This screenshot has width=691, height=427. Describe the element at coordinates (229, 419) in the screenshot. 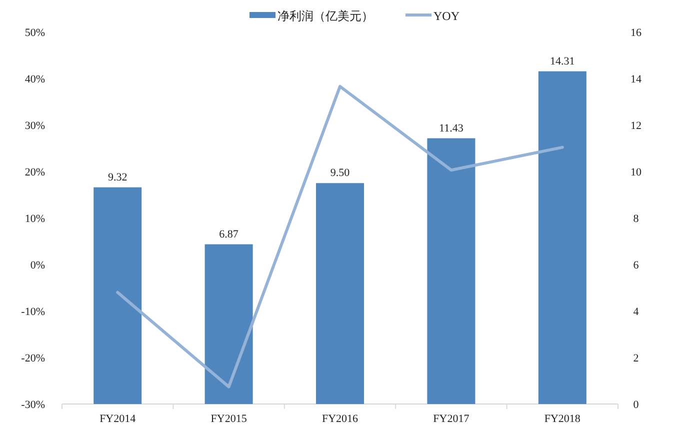

I see `x-tick-label: FY2015` at that location.